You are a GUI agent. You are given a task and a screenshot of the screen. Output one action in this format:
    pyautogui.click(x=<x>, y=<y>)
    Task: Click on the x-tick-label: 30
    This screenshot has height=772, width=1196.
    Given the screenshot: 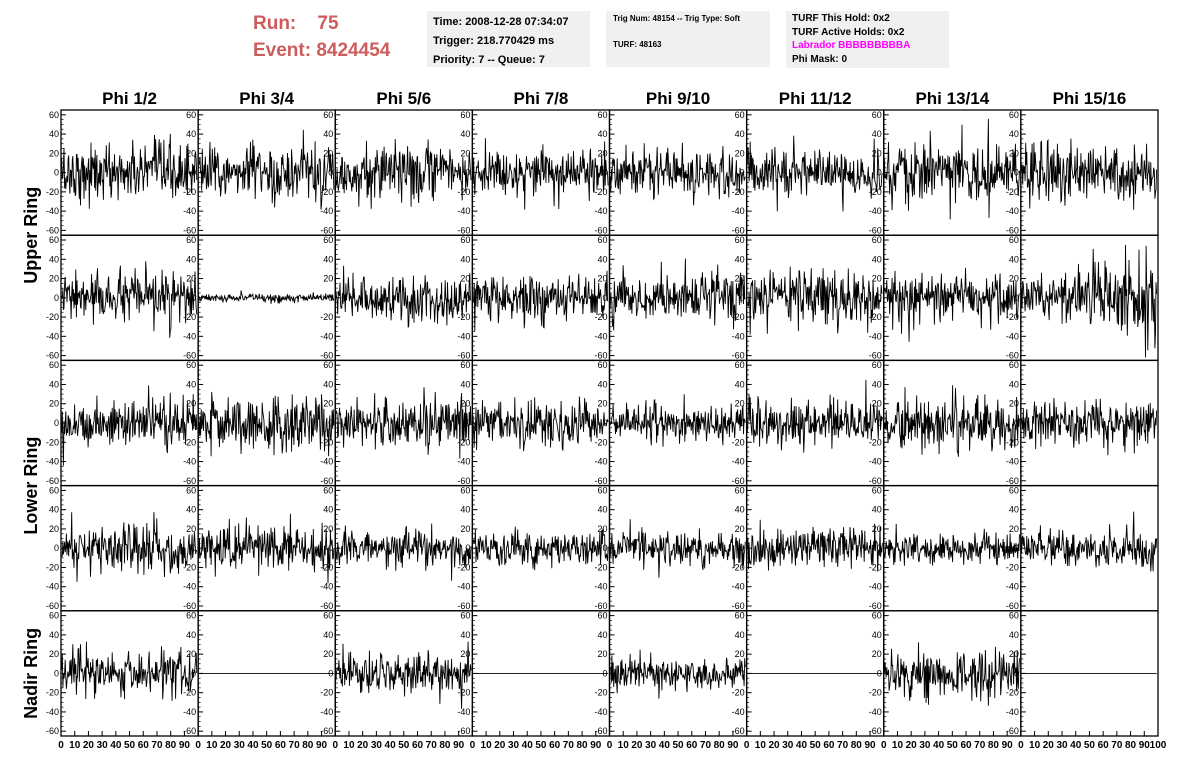 What is the action you would take?
    pyautogui.click(x=651, y=745)
    